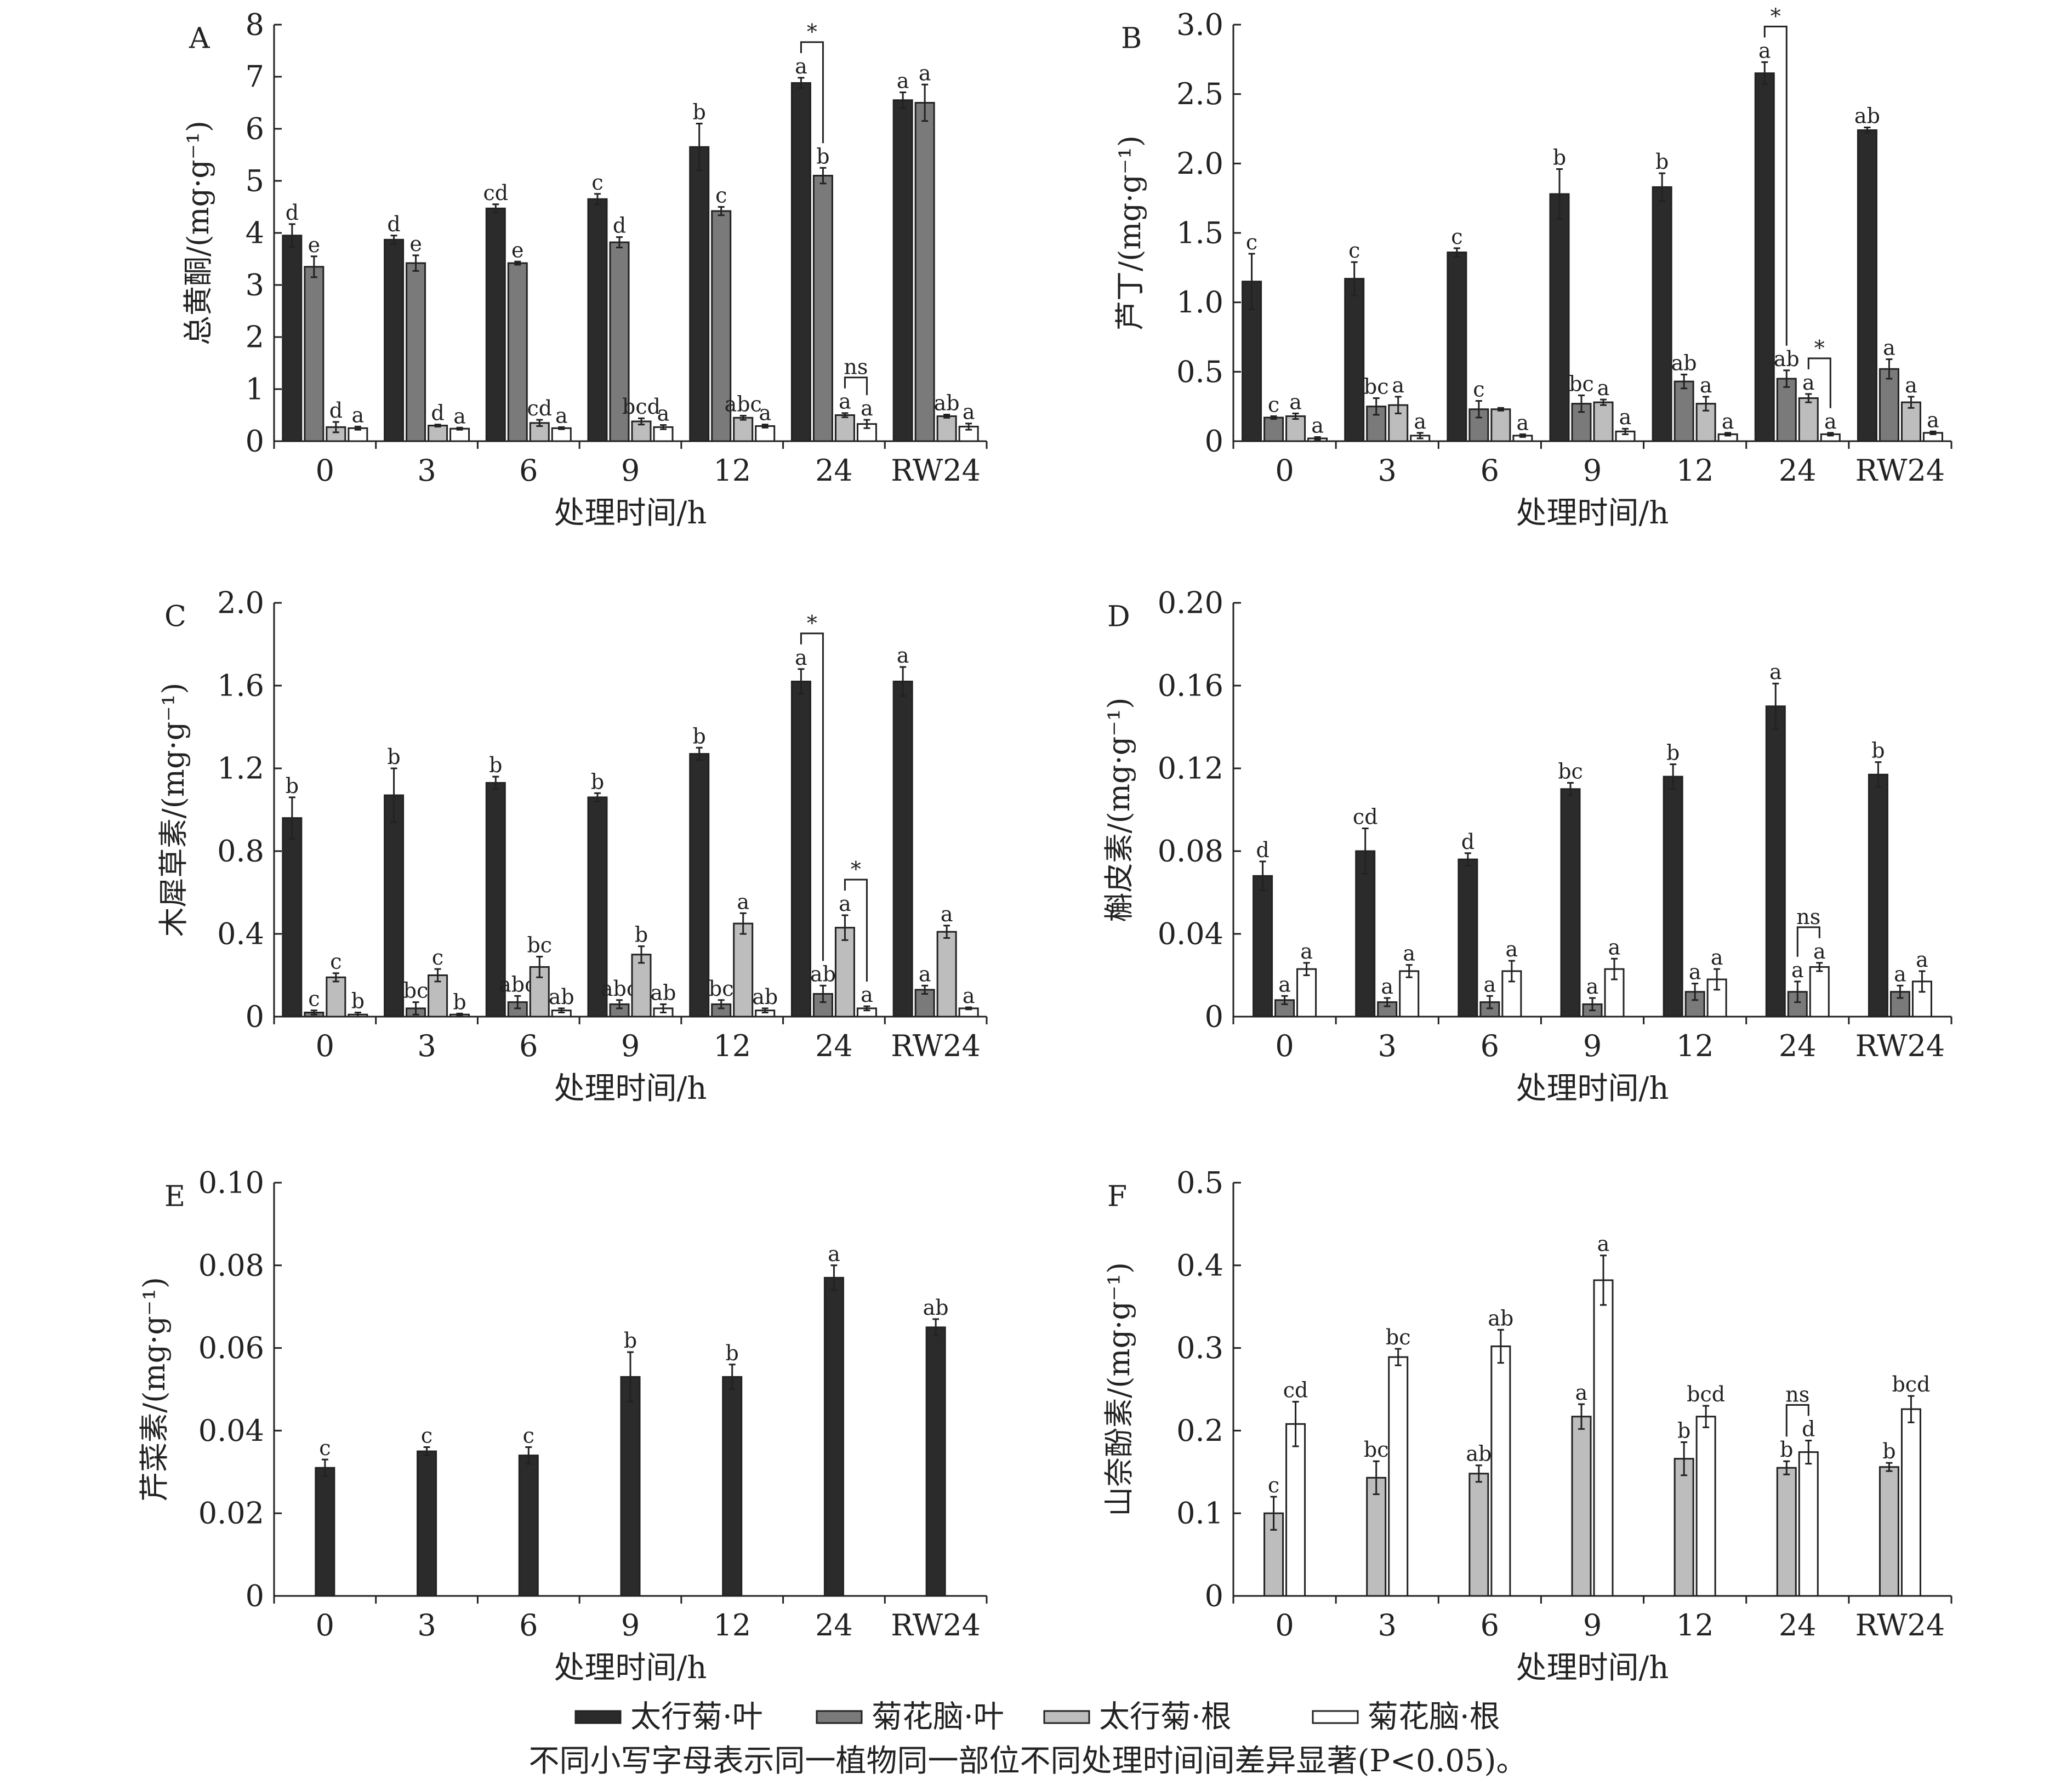  Describe the element at coordinates (175, 617) in the screenshot. I see `panel-letter: C` at that location.